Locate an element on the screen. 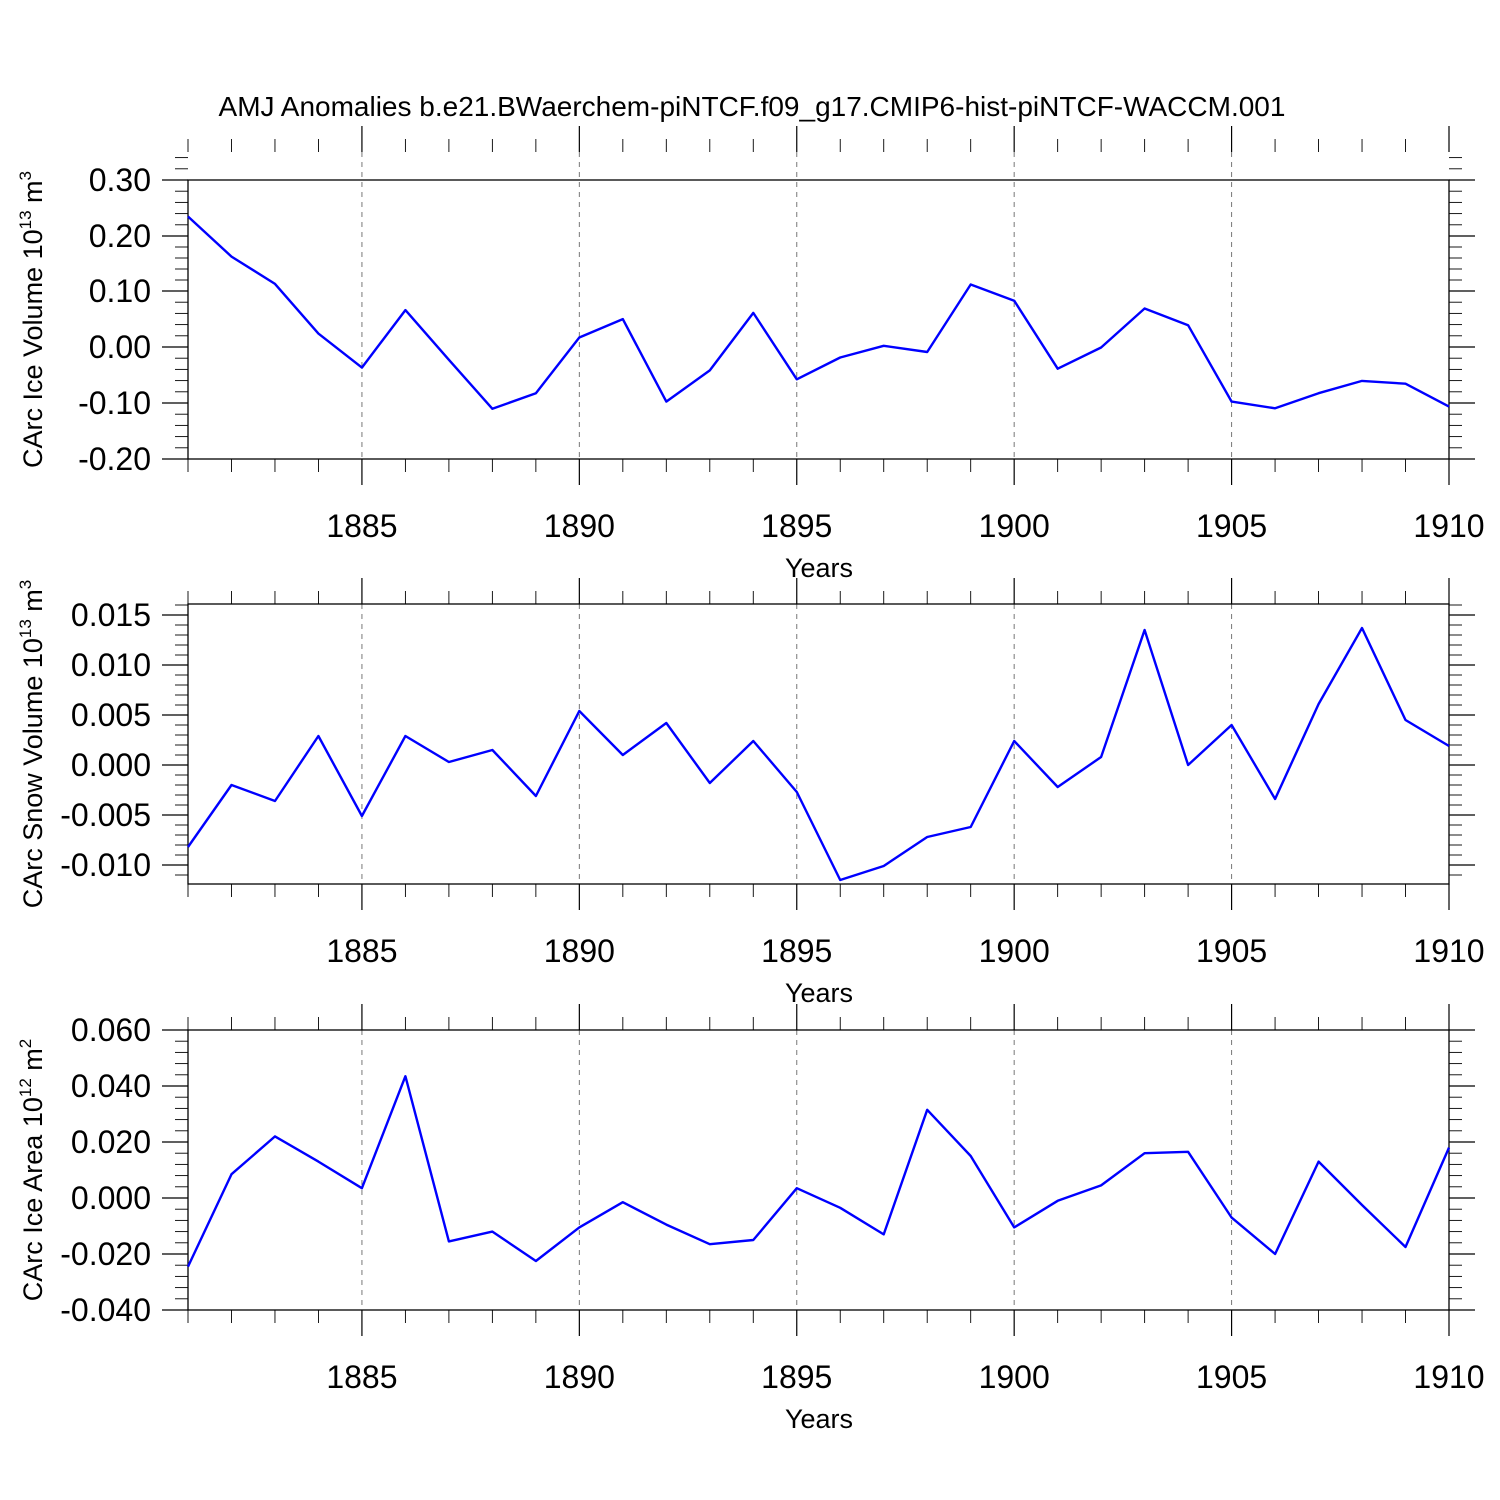  y-tick-label: -0.040 is located at coordinates (105, 1310).